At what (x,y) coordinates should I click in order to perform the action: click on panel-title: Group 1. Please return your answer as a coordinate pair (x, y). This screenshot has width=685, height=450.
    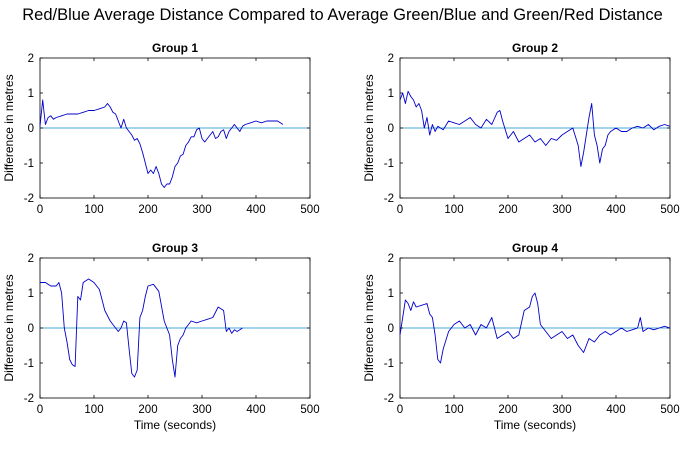
    Looking at the image, I should click on (175, 48).